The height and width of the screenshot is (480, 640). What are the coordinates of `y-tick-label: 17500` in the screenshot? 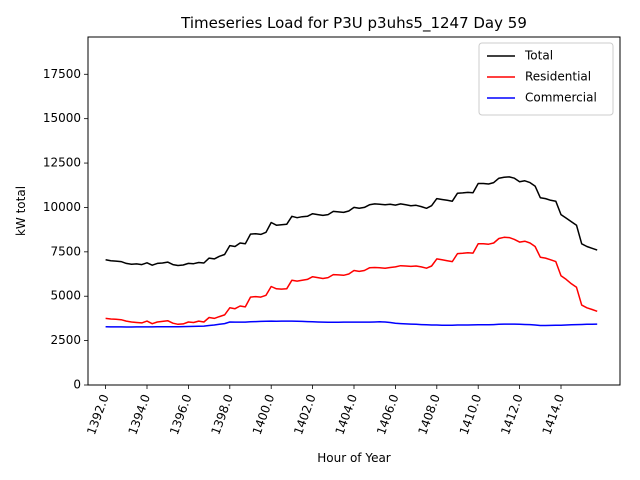 It's located at (62, 74).